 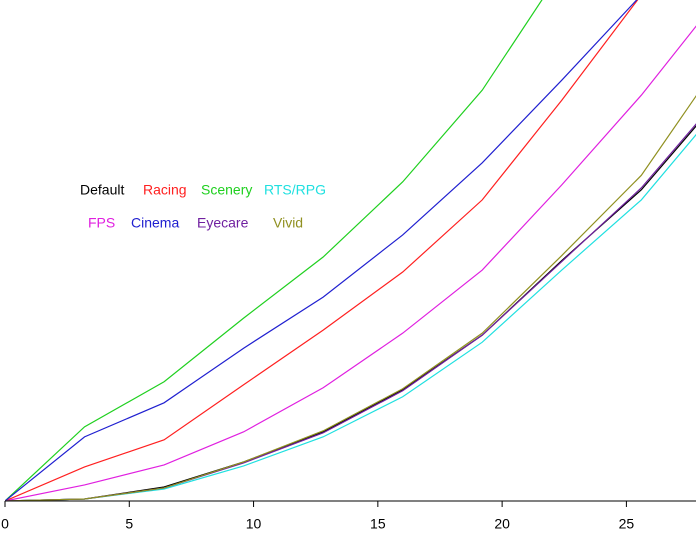 What do you see at coordinates (378, 524) in the screenshot?
I see `x-tick-label: 15` at bounding box center [378, 524].